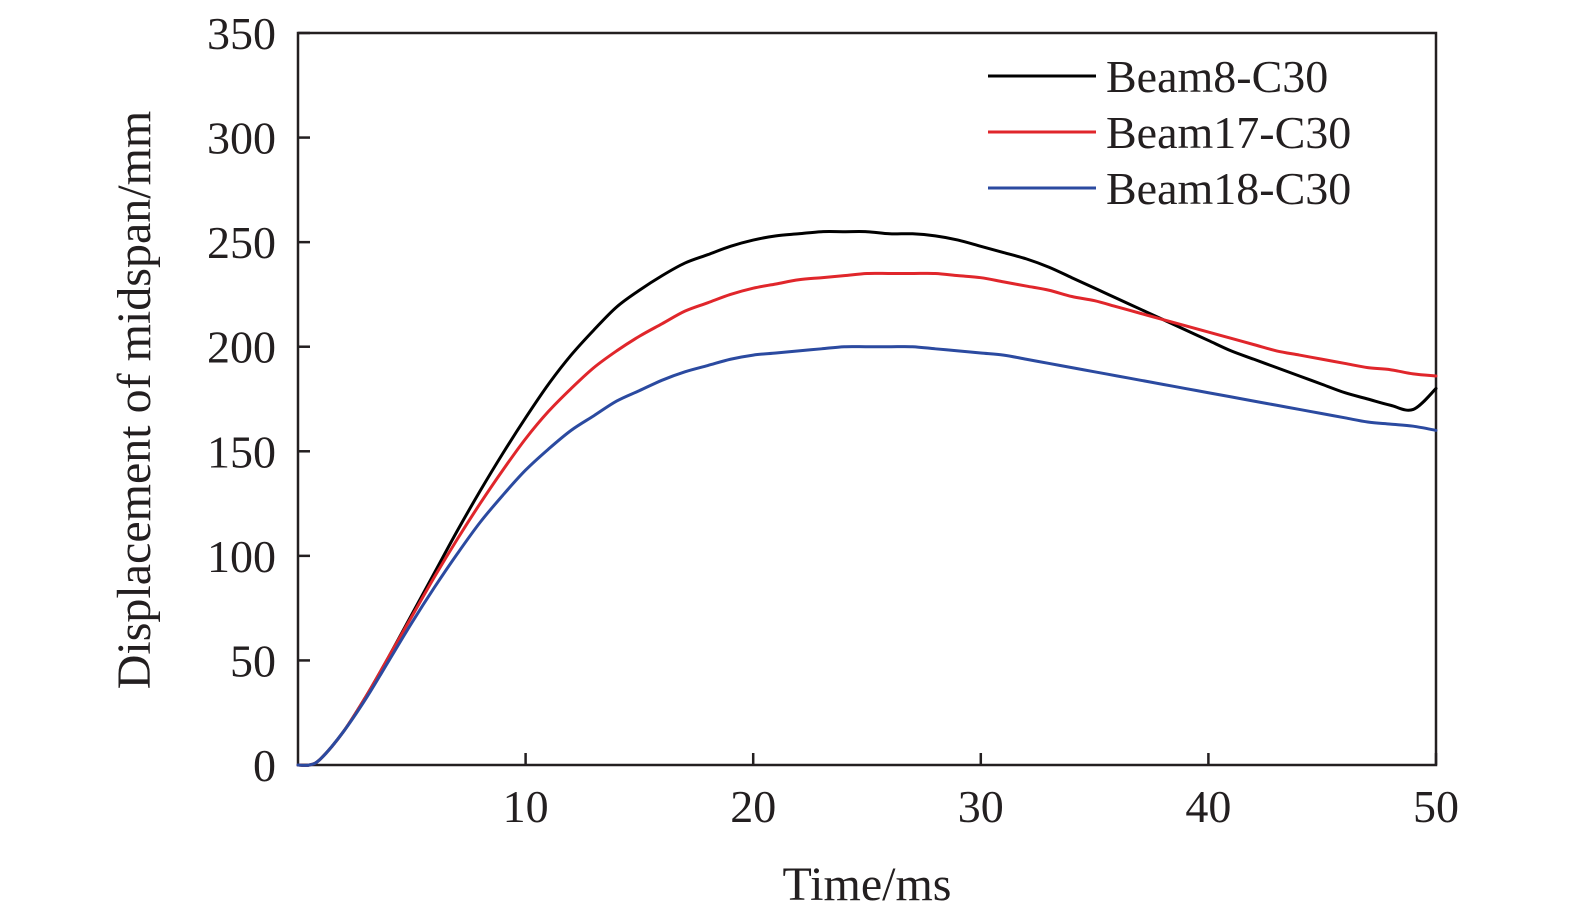  Describe the element at coordinates (1208, 806) in the screenshot. I see `x-tick-label: 40` at that location.